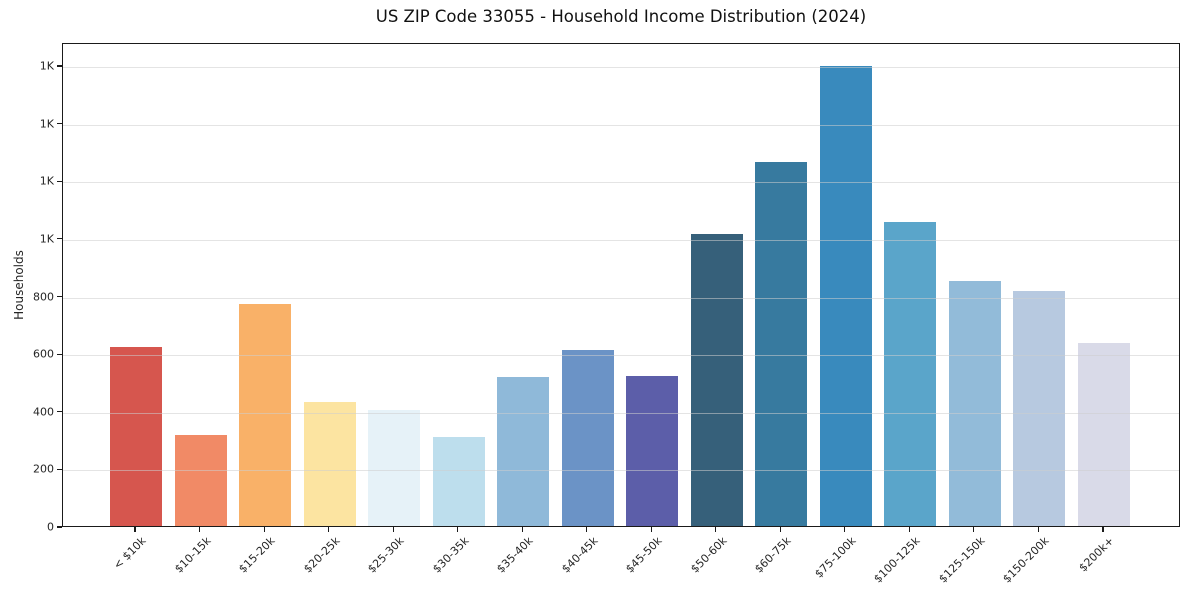 This screenshot has width=1189, height=590. What do you see at coordinates (43, 354) in the screenshot?
I see `y-tick-label: 600` at bounding box center [43, 354].